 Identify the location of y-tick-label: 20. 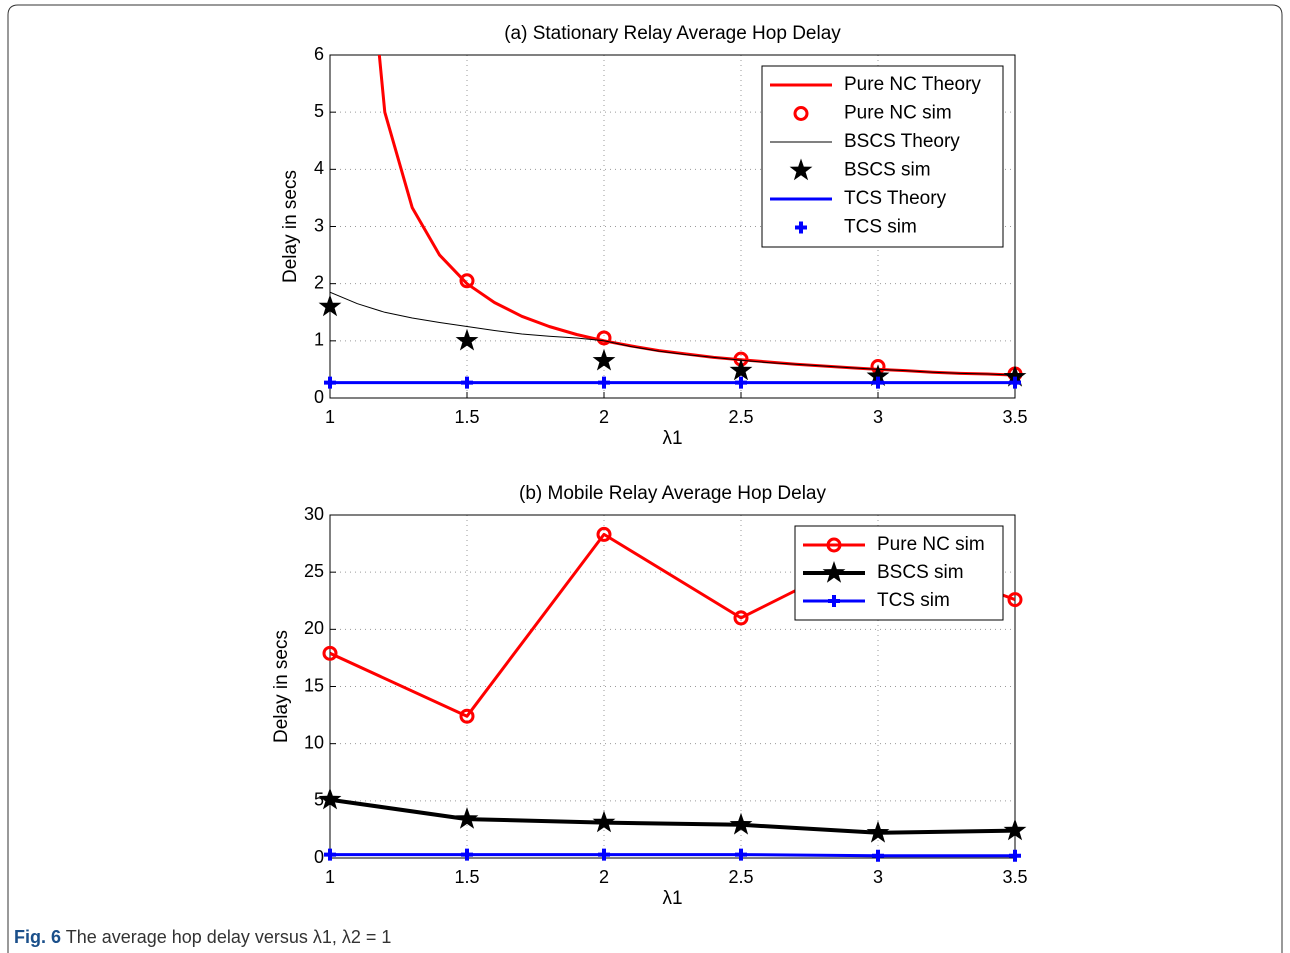
(314, 628).